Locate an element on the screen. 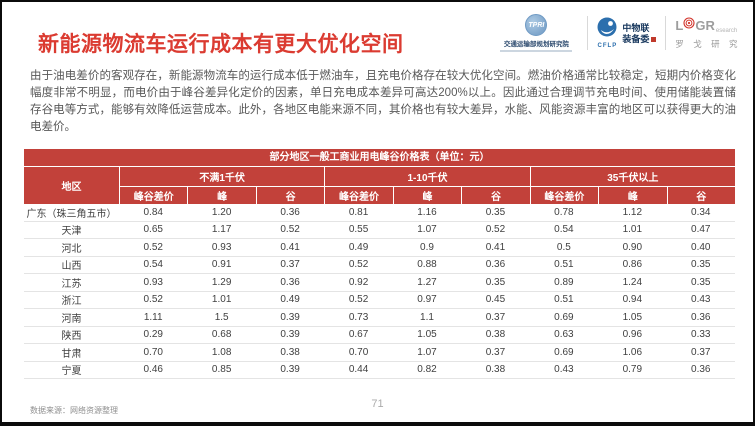 This screenshot has width=755, height=426. column-group-over35kv: 35千伏以上 is located at coordinates (632, 176).